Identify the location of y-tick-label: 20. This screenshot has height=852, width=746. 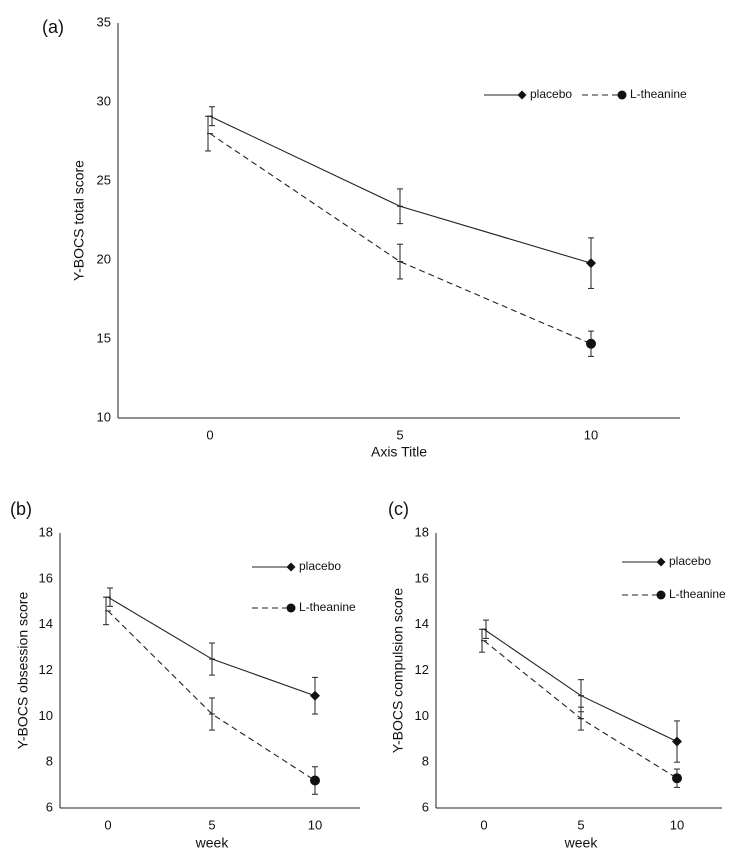
(104, 258).